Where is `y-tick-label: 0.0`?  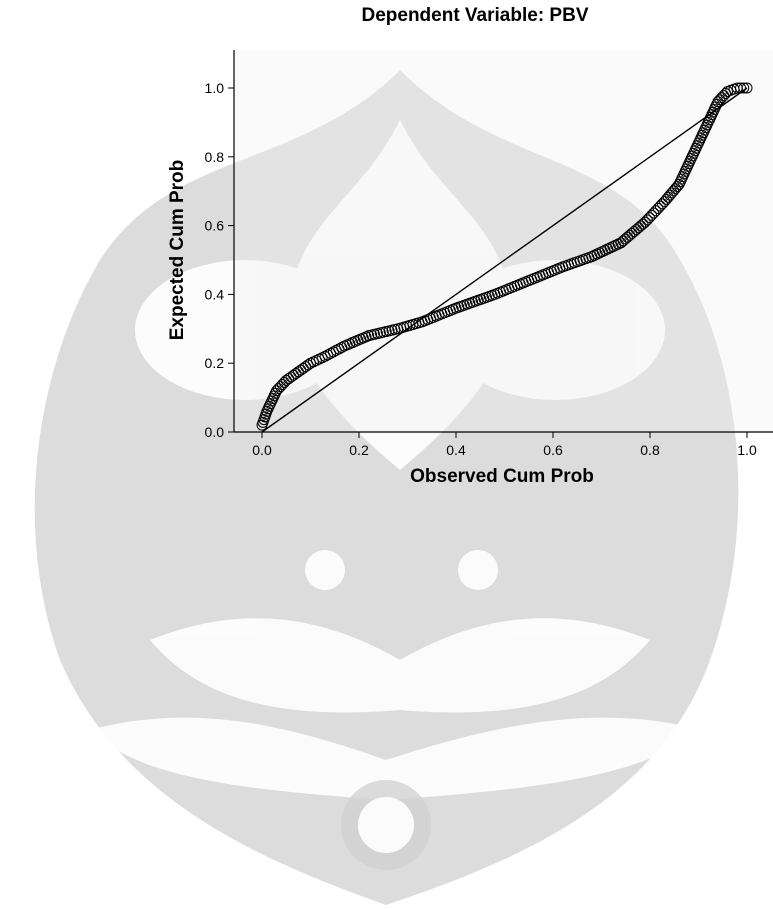 y-tick-label: 0.0 is located at coordinates (215, 432).